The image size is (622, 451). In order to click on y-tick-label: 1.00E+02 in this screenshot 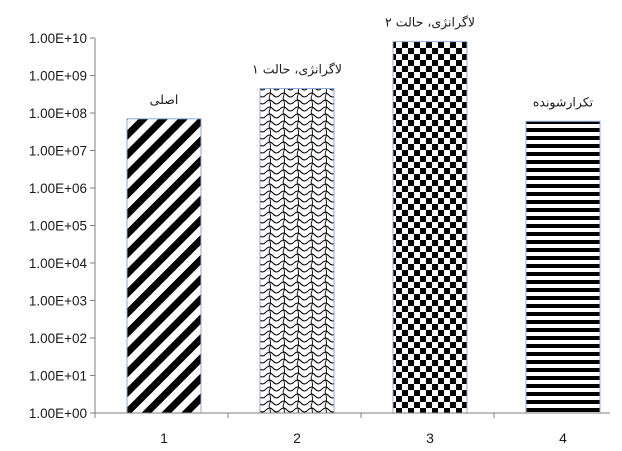, I will do `click(58, 338)`.